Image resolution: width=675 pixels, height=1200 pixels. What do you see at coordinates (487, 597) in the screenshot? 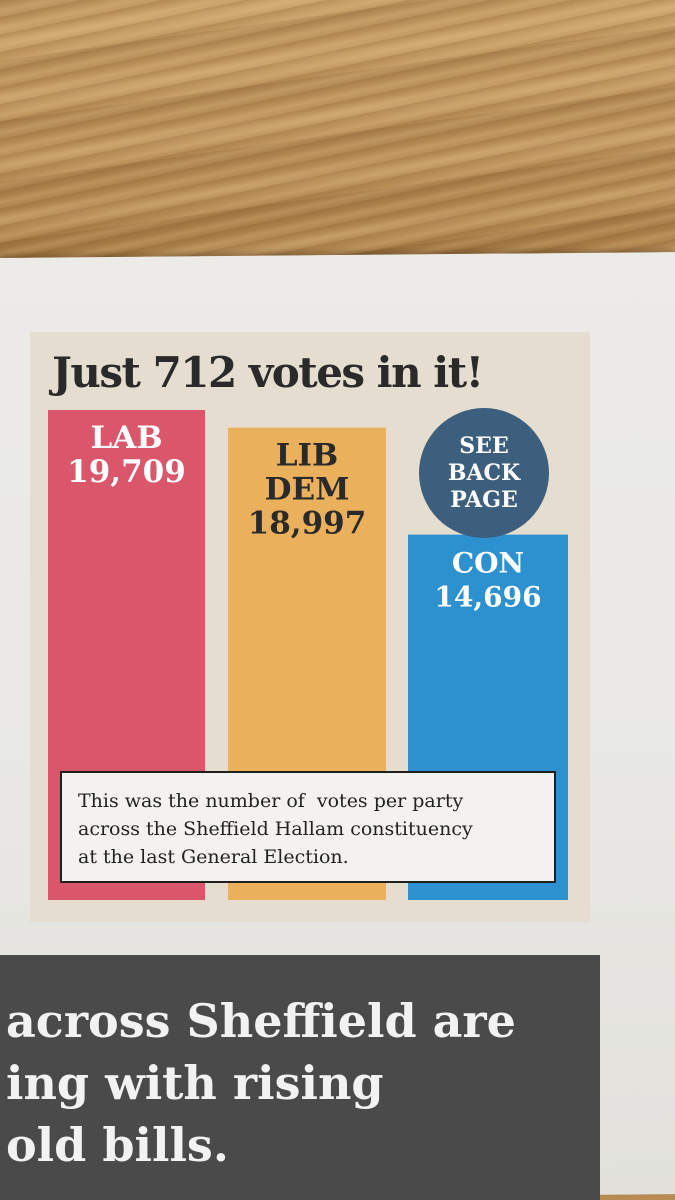
I see `value-label-con: 14,696` at bounding box center [487, 597].